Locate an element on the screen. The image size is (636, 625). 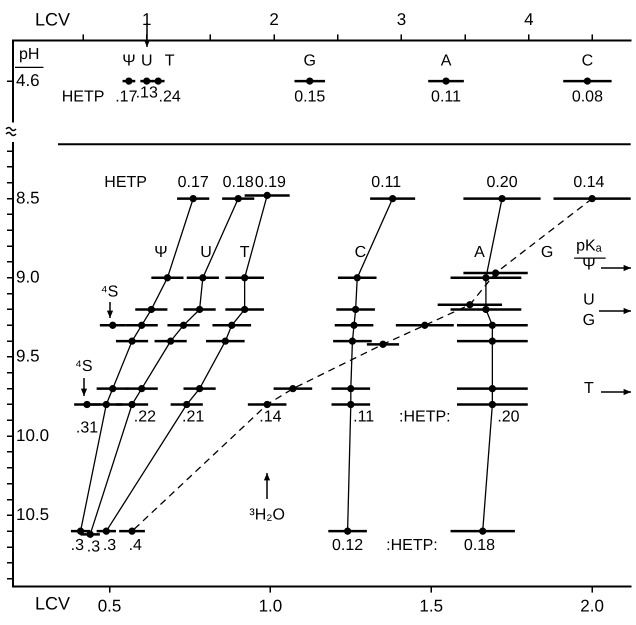
y-tick-label: 9.0 is located at coordinates (28, 276).